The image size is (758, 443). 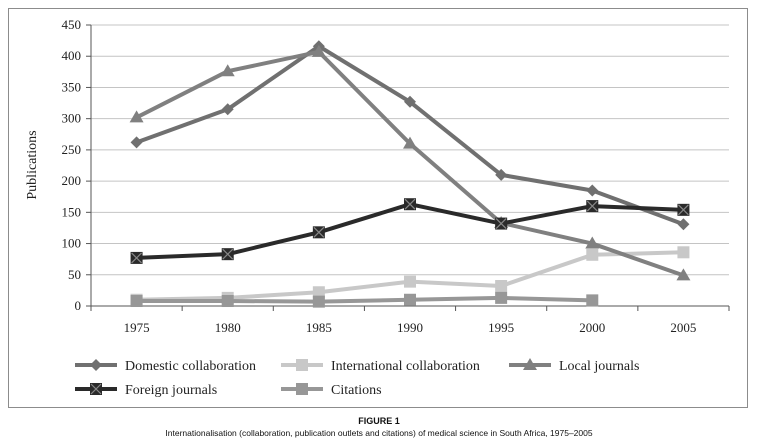 What do you see at coordinates (72, 86) in the screenshot?
I see `y-tick-label: 350` at bounding box center [72, 86].